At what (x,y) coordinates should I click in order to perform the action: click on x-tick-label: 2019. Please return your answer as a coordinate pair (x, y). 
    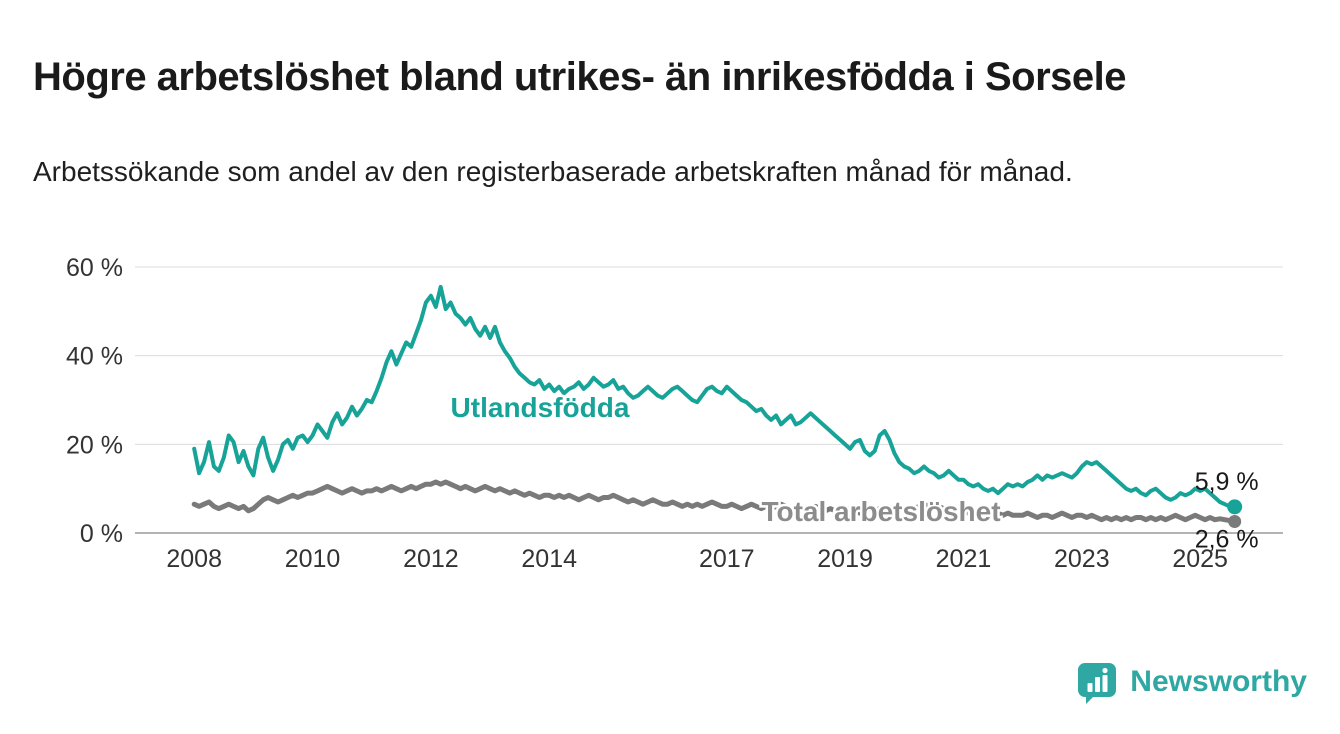
    Looking at the image, I should click on (845, 559).